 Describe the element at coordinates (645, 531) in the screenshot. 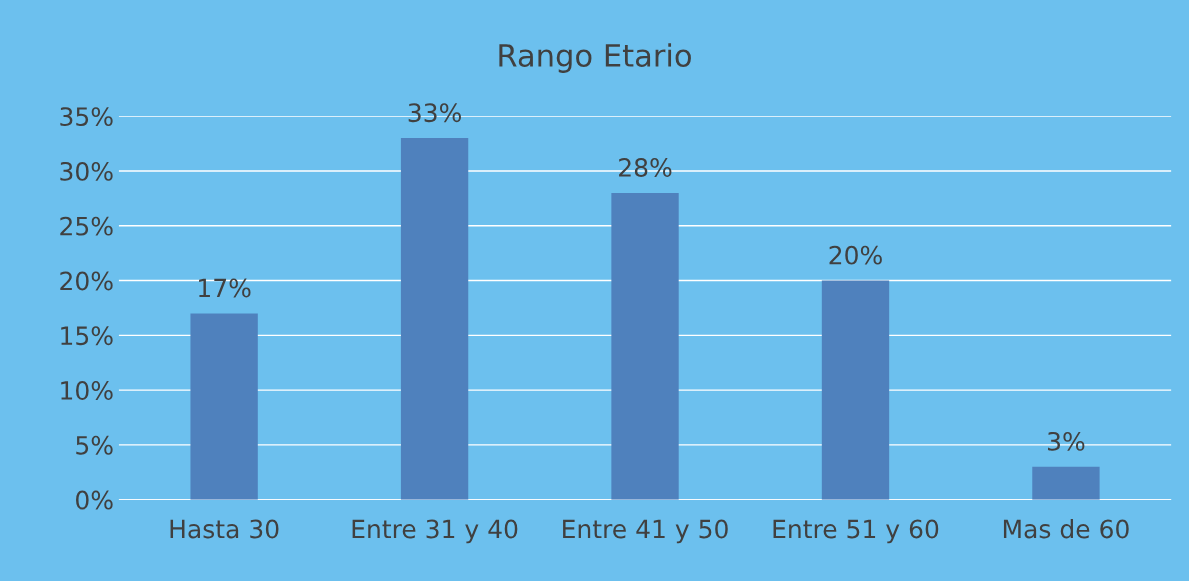

I see `x-tick-label: Entre 41 y 50` at that location.